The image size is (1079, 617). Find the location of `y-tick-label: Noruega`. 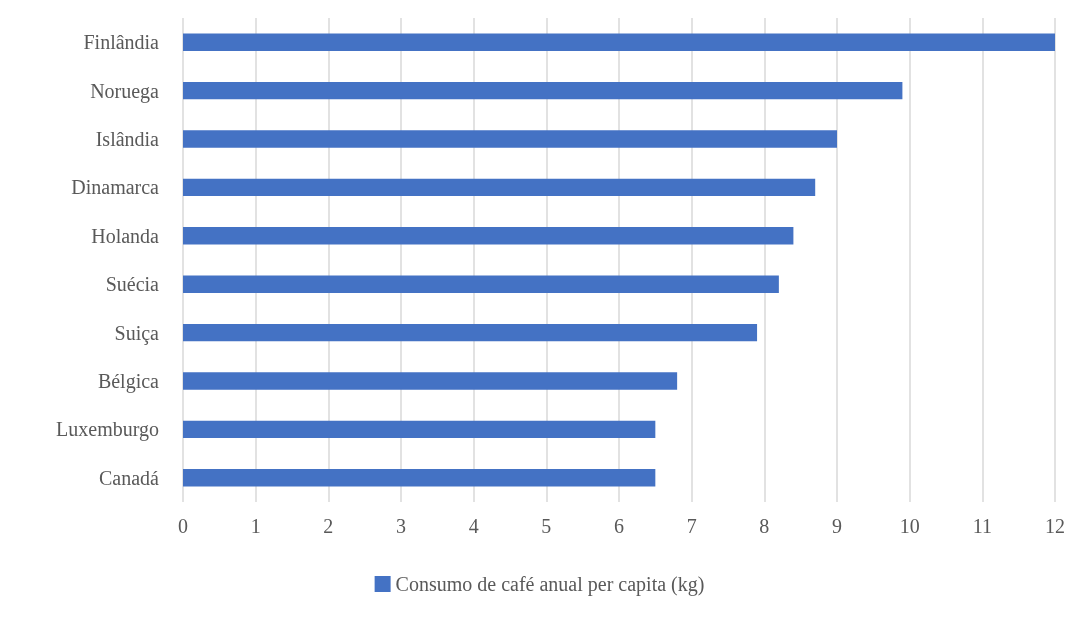

y-tick-label: Noruega is located at coordinates (125, 91).